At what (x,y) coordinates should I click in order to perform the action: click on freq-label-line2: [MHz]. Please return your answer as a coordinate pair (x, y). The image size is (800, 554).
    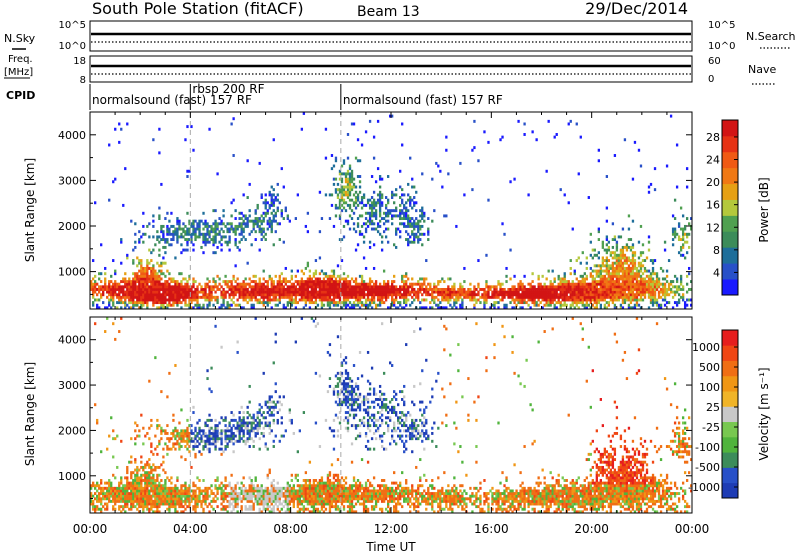
    Looking at the image, I should click on (18, 72).